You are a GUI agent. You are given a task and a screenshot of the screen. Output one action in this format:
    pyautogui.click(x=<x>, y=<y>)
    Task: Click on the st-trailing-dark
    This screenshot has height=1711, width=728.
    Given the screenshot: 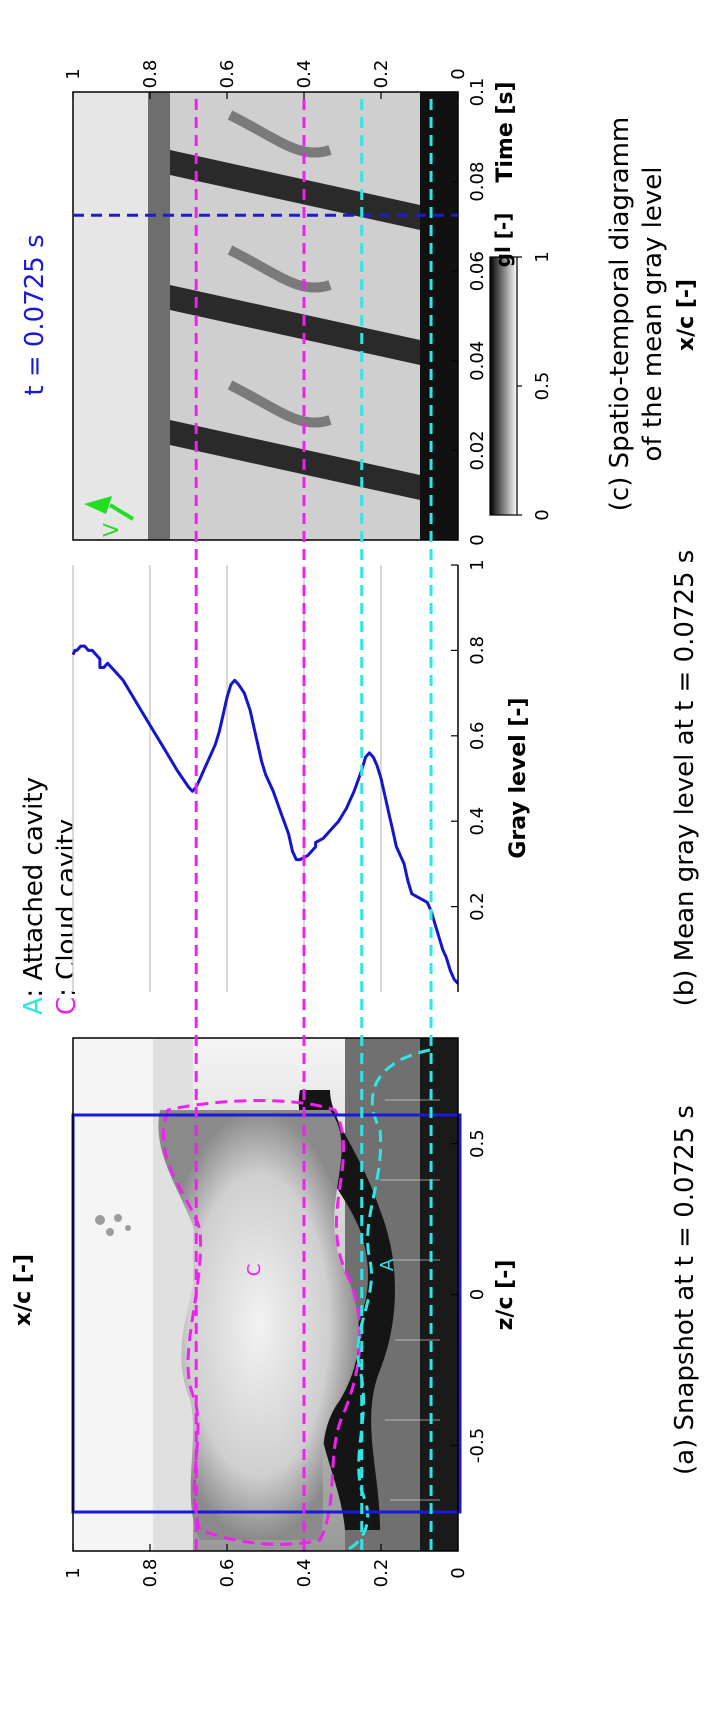 What is the action you would take?
    pyautogui.click(x=439, y=316)
    